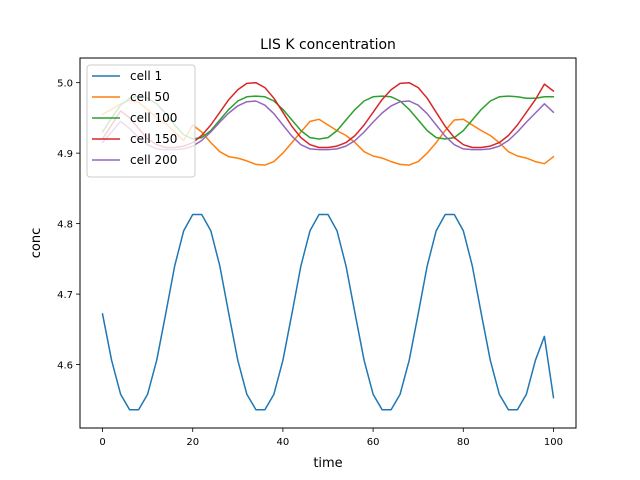 The height and width of the screenshot is (480, 640). Describe the element at coordinates (65, 84) in the screenshot. I see `y-tick-label: 5.0` at that location.